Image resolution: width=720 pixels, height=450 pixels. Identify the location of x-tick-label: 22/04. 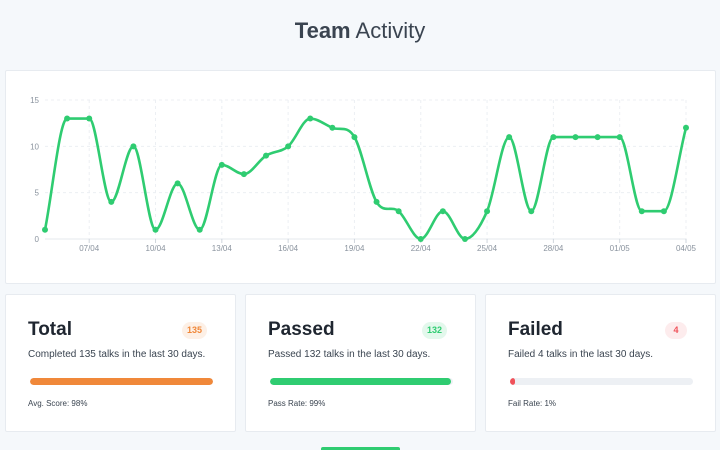
(421, 248).